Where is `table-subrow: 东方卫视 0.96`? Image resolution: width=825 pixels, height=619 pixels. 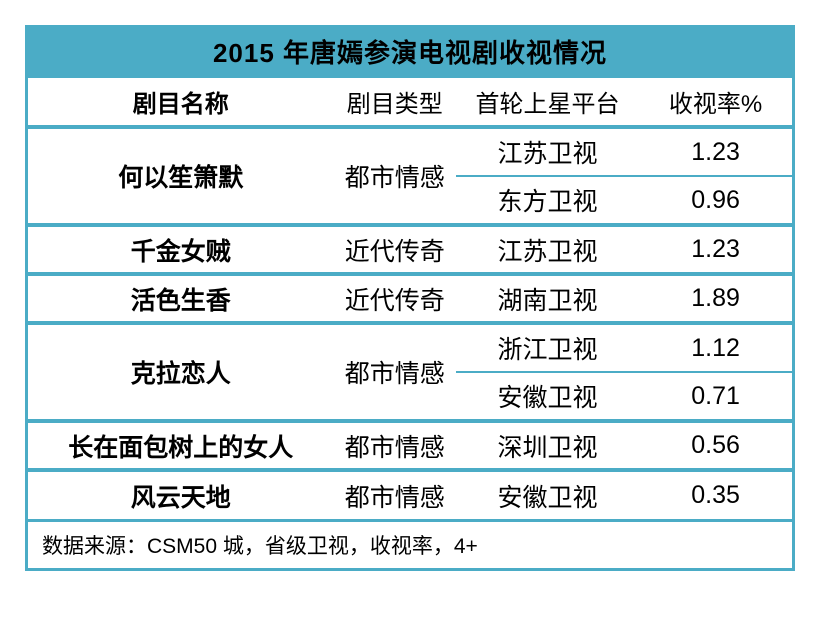
table-subrow: 东方卫视 0.96 is located at coordinates (410, 200).